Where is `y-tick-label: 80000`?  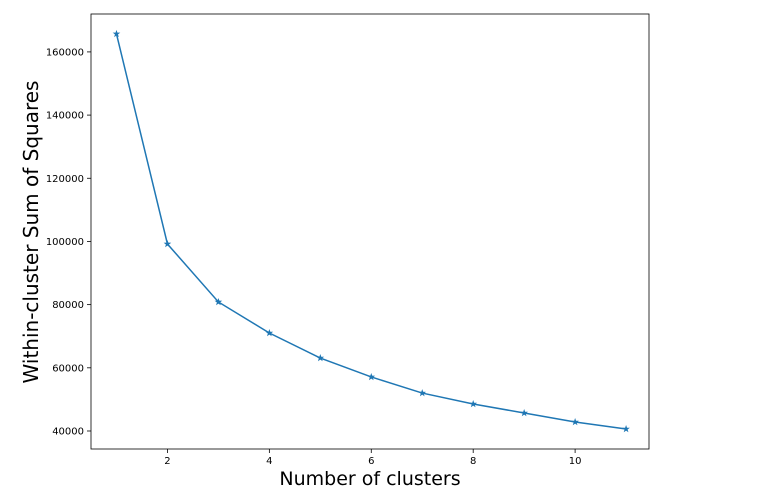
y-tick-label: 80000 is located at coordinates (68, 305).